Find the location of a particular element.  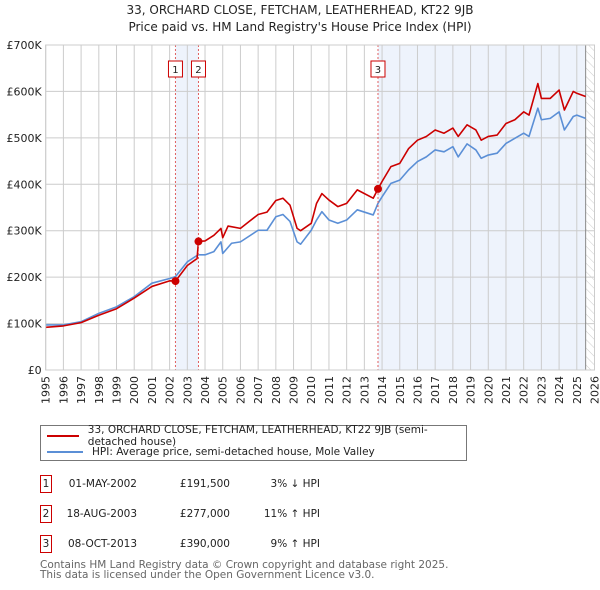

x-tick-label: 2005 is located at coordinates (223, 390).